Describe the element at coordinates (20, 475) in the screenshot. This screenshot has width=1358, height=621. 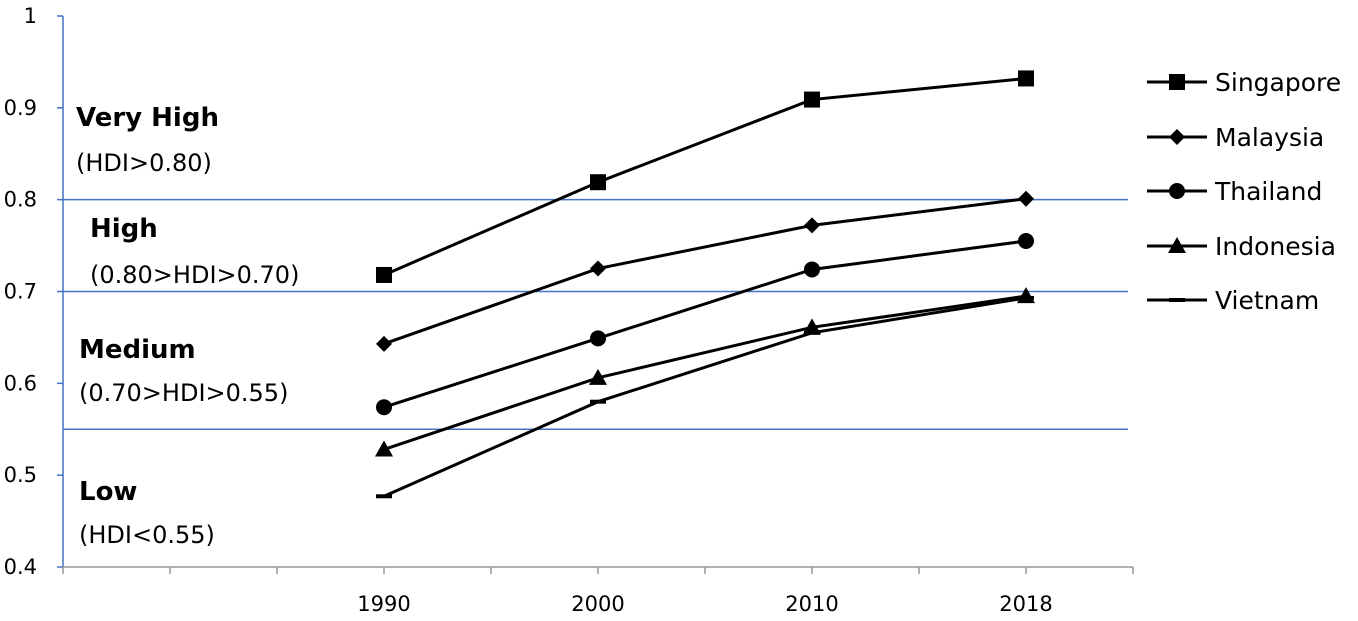
I see `y-tick-label: 0.5` at that location.